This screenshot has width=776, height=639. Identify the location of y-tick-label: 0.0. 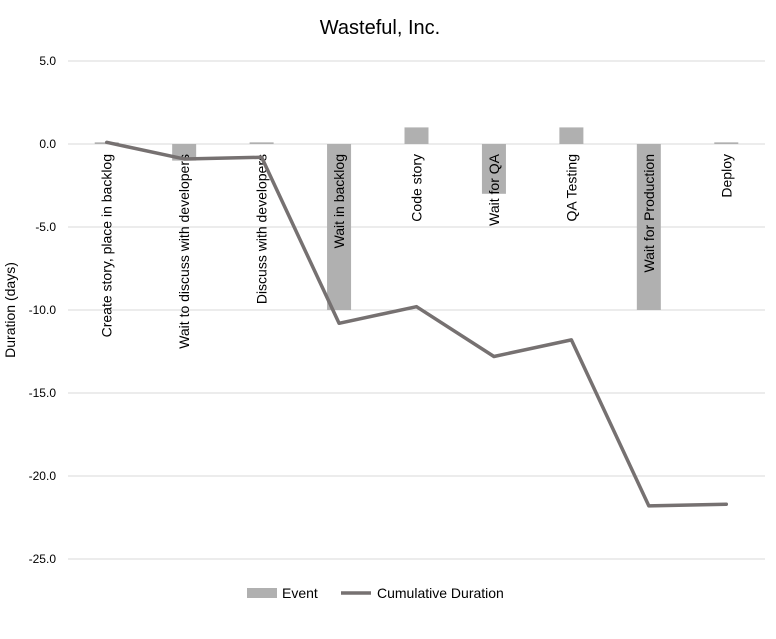
(47, 144).